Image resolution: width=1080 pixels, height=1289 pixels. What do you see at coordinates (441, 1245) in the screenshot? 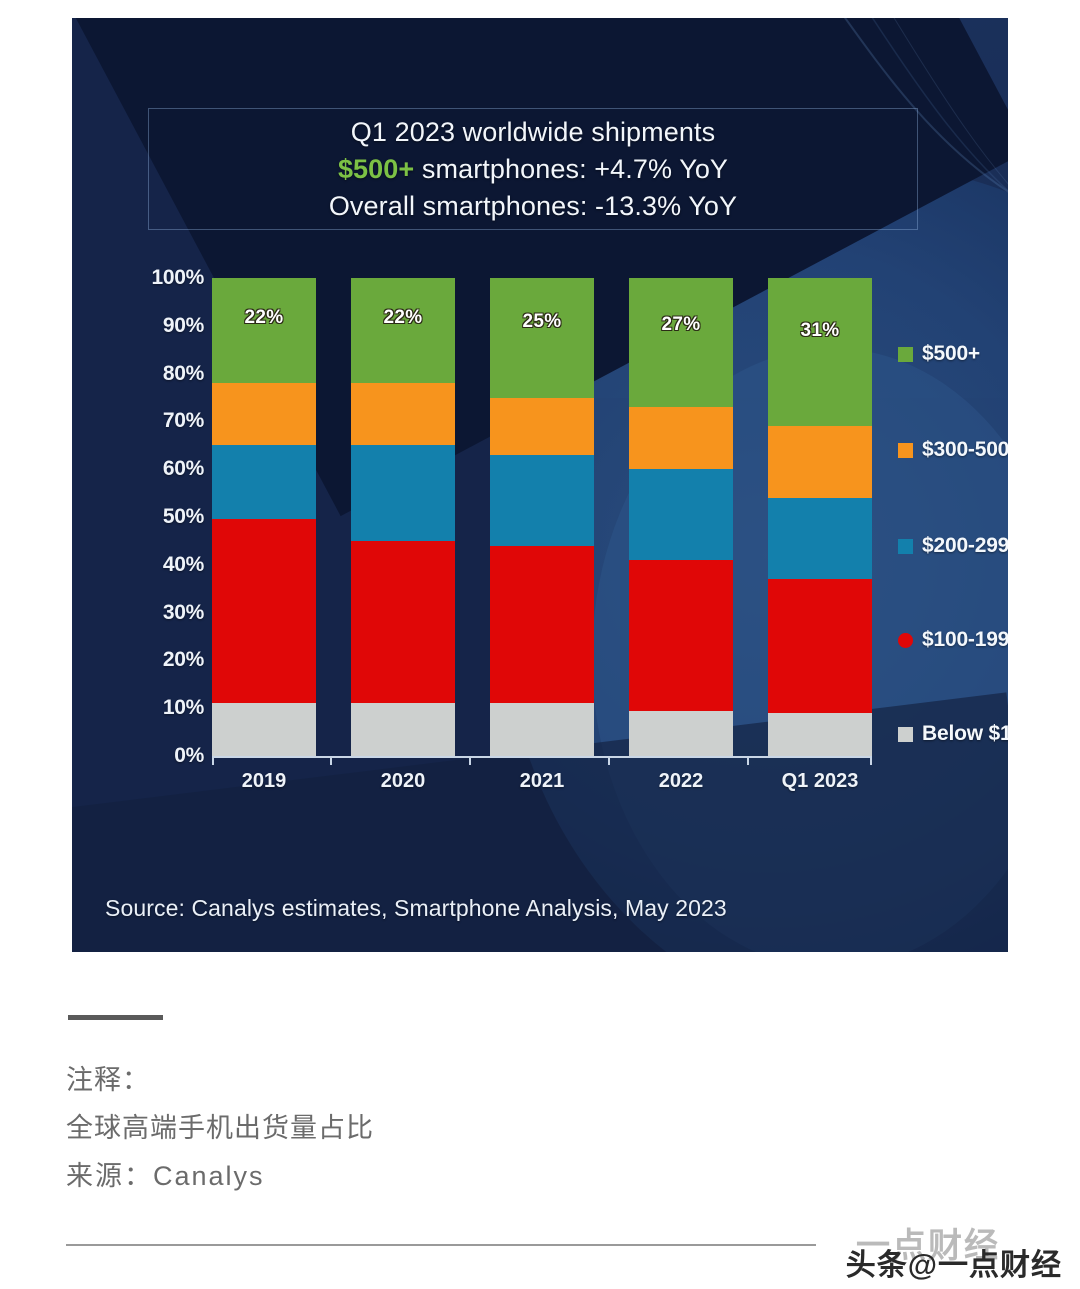
I see `bottom-divider` at bounding box center [441, 1245].